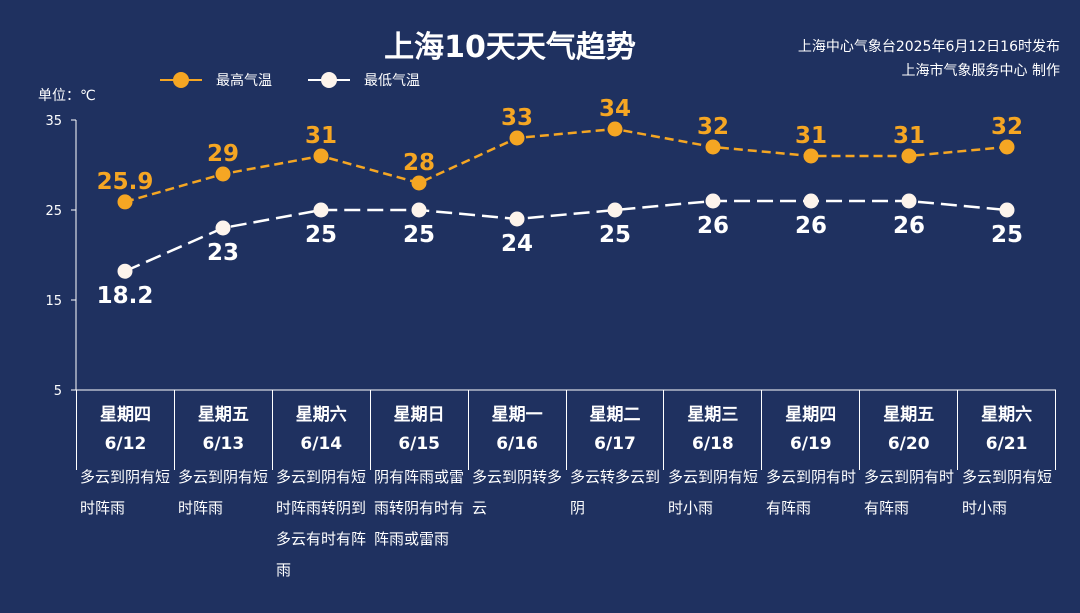 The width and height of the screenshot is (1080, 613). I want to click on day-column: 星期四 6/19, so click(811, 430).